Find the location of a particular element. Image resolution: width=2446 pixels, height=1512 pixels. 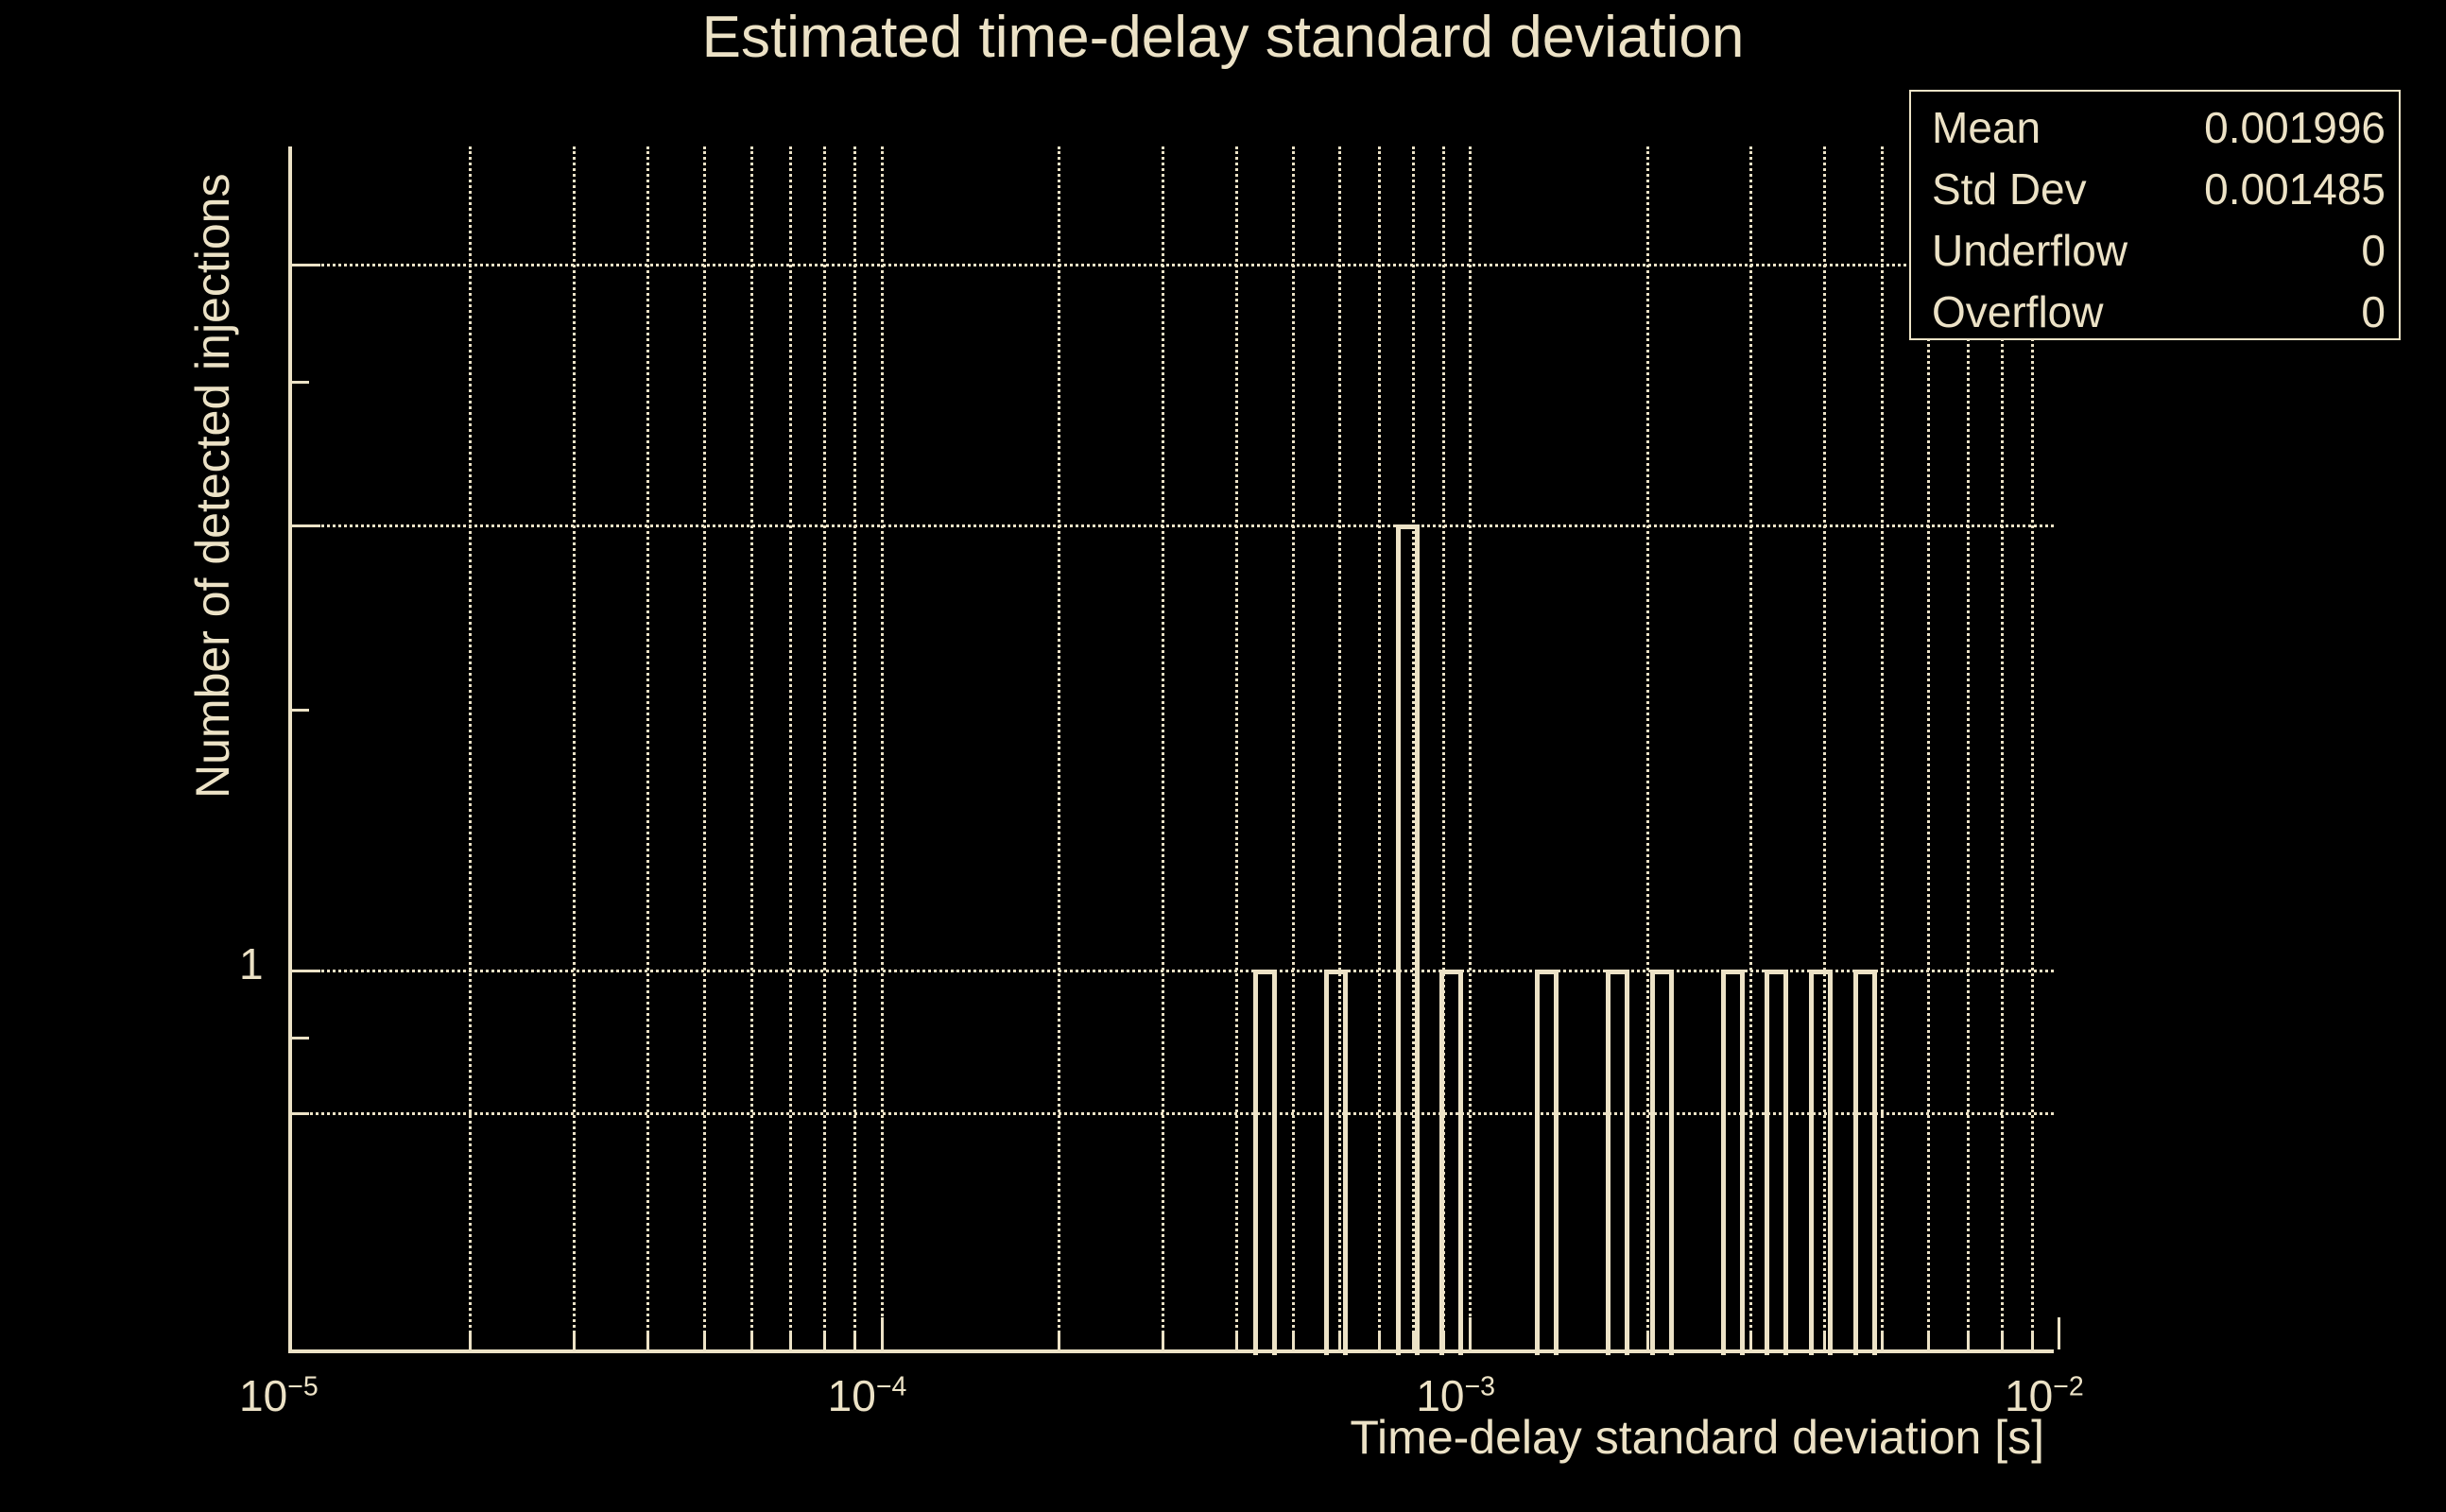

x-tick-label-exponent: −5 is located at coordinates (303, 1386).